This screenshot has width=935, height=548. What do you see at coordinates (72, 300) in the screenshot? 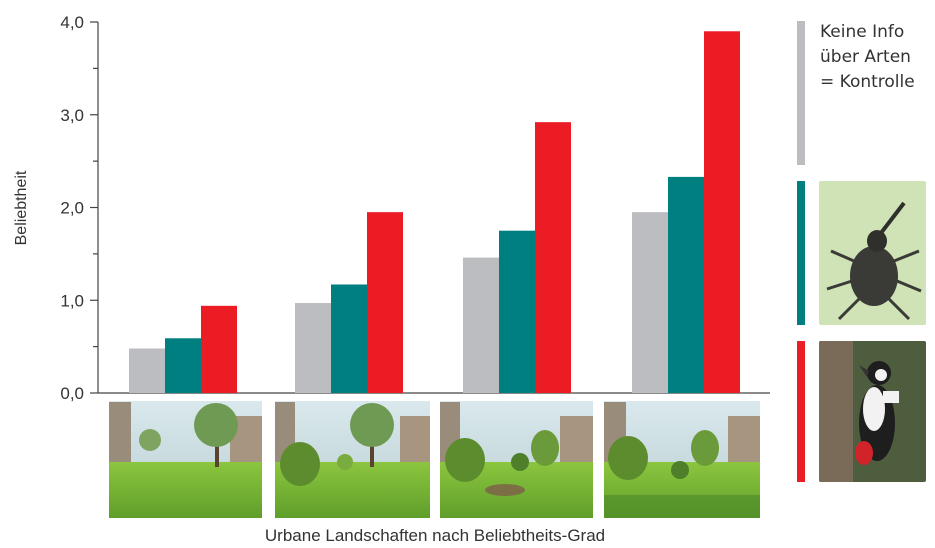
I see `y-tick-label: 1,0` at bounding box center [72, 300].